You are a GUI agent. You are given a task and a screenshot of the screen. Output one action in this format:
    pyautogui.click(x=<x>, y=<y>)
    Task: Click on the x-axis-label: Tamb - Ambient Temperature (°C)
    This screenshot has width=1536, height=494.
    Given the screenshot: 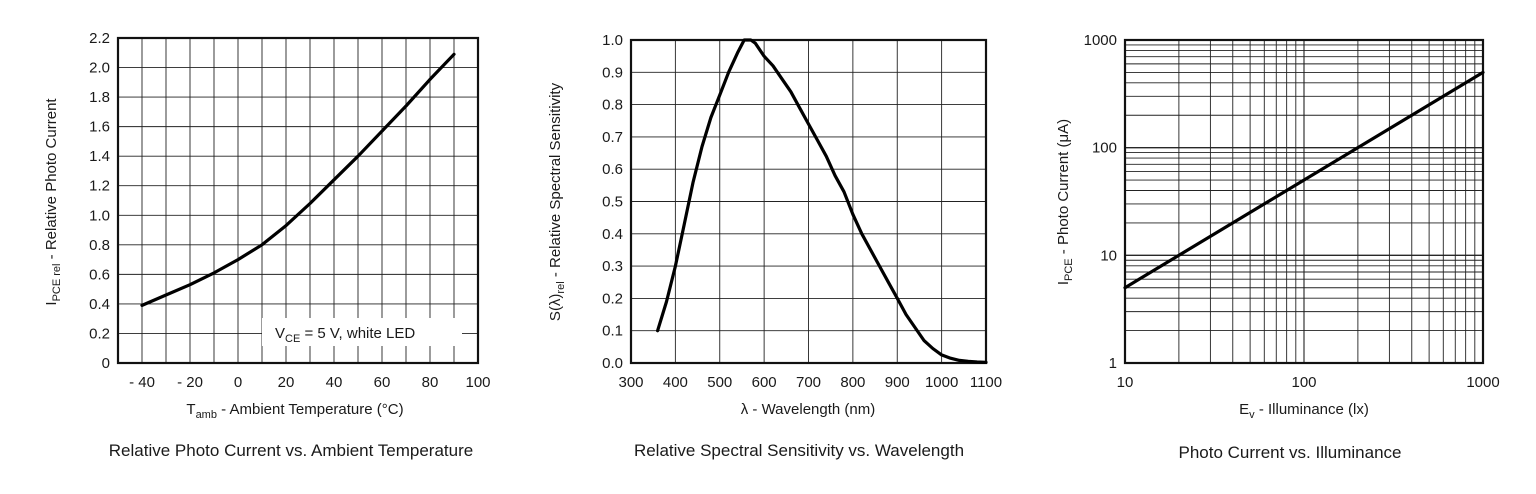 What is the action you would take?
    pyautogui.click(x=294, y=411)
    